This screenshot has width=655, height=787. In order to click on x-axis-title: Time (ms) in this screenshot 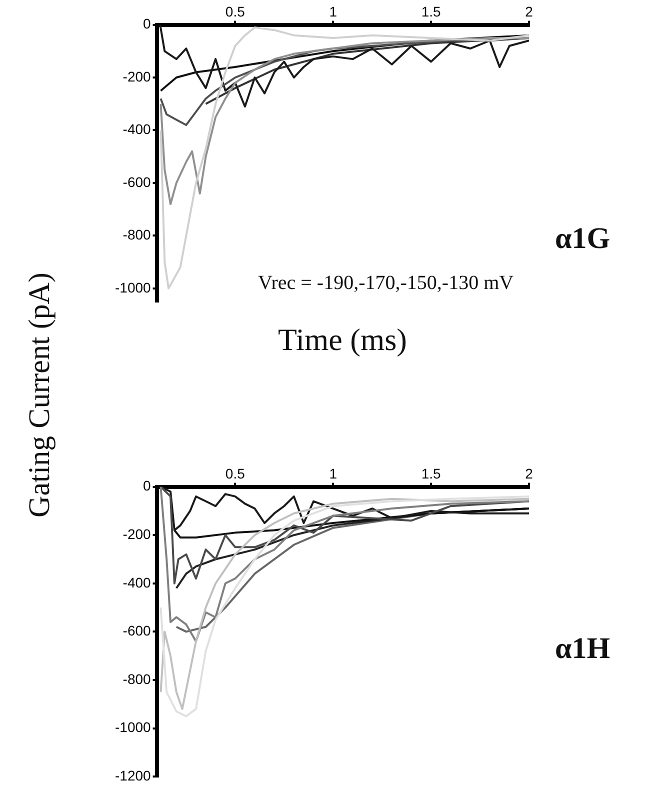, I will do `click(342, 339)`.